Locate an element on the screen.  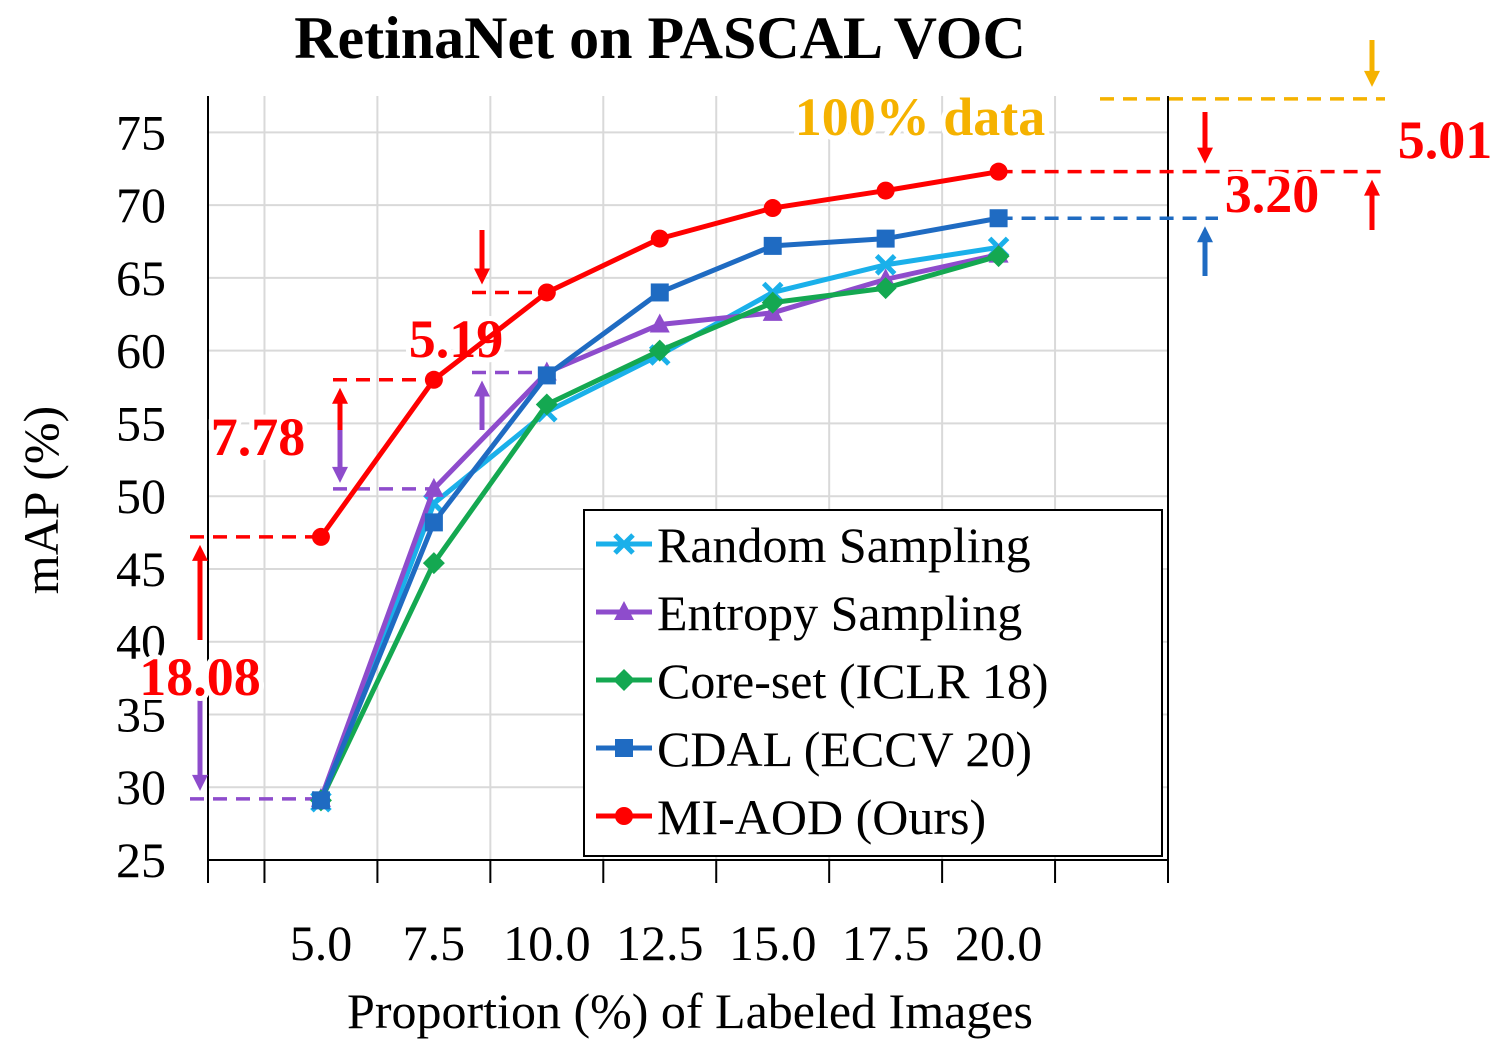
legend-item: Entropy Sampling is located at coordinates (809, 613).